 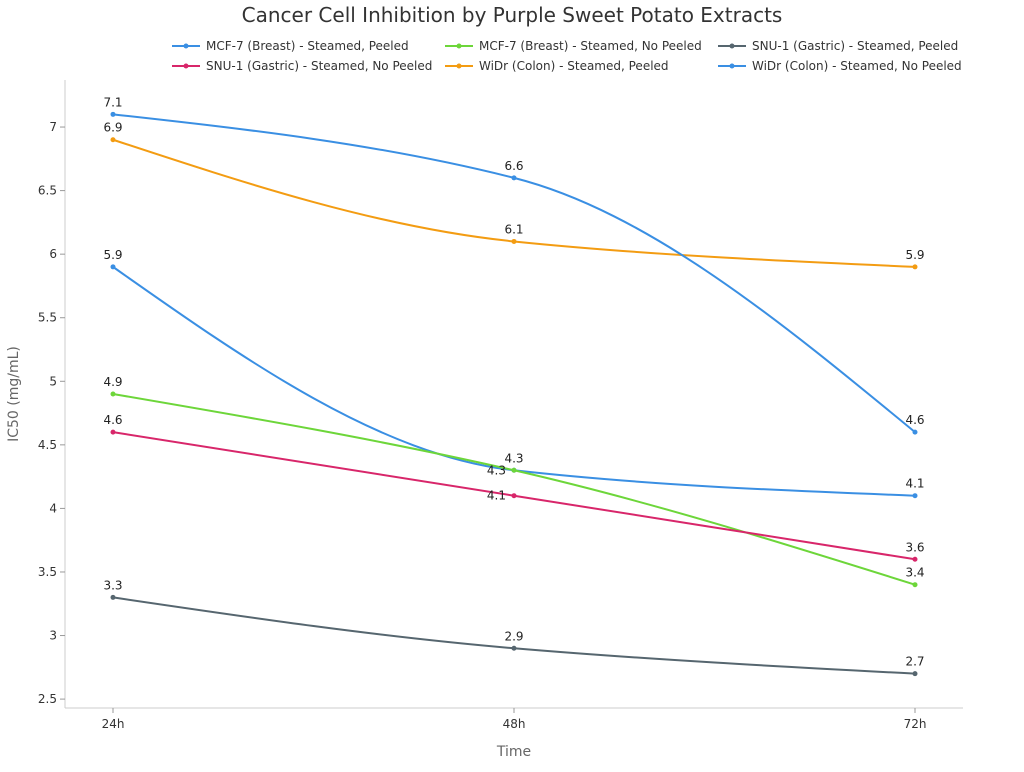 What do you see at coordinates (53, 508) in the screenshot?
I see `y-tick-label: 4` at bounding box center [53, 508].